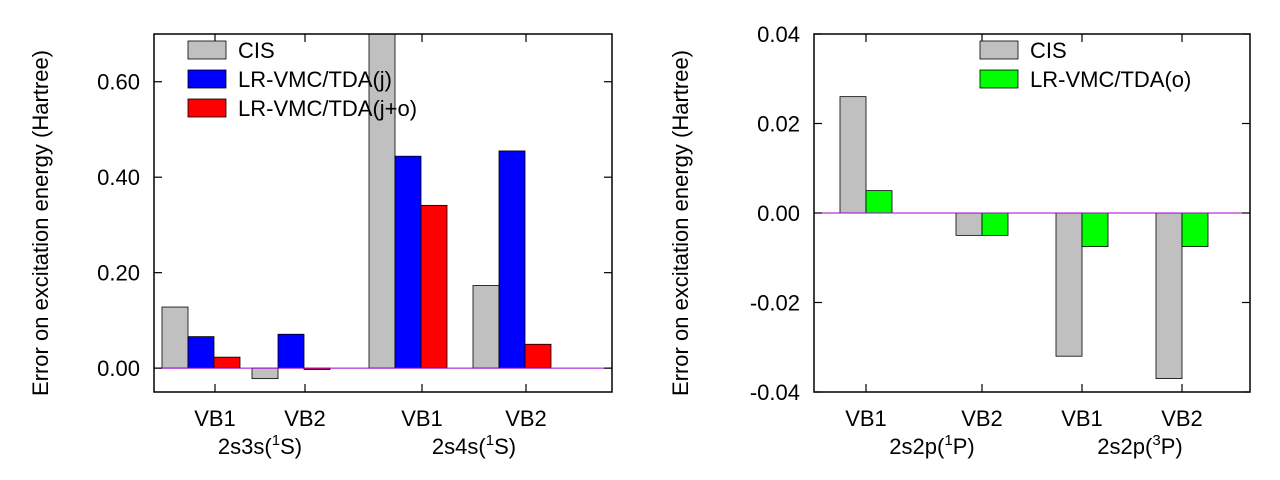  I want to click on chart1-bar-lr-vmc-tda-j-o--0, so click(227, 362).